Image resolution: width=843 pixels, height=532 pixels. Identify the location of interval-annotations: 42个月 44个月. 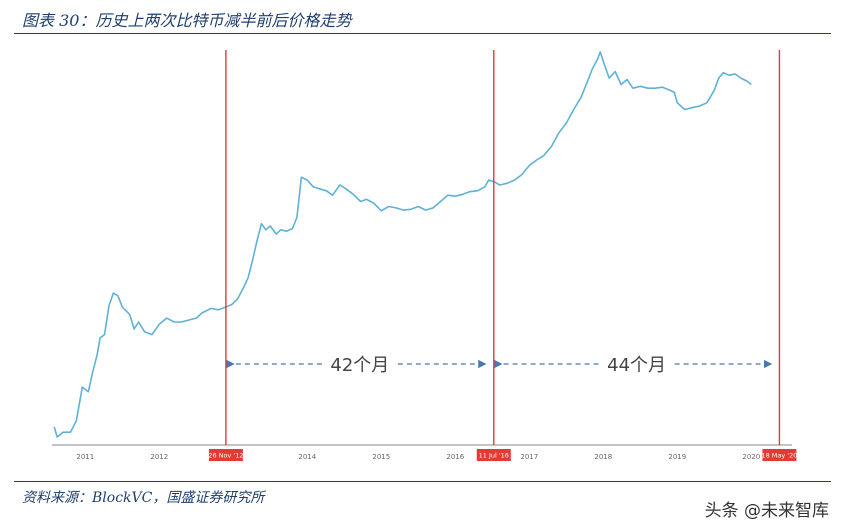
(499, 365).